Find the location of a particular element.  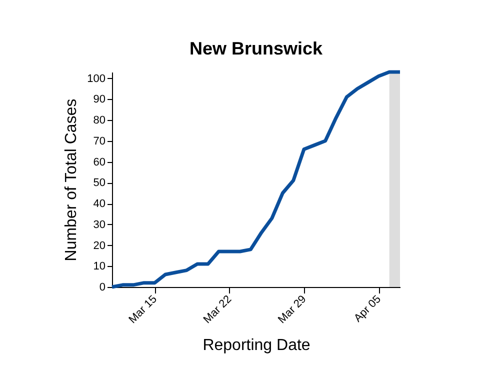

x-tick-label: Mar 29 is located at coordinates (292, 309).